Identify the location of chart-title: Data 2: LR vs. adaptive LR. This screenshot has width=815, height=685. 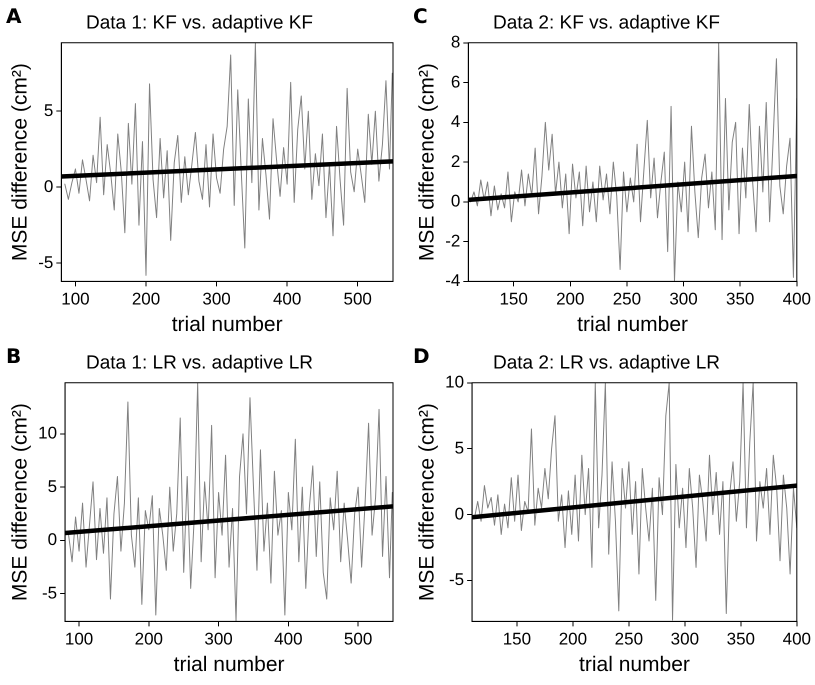
(606, 363).